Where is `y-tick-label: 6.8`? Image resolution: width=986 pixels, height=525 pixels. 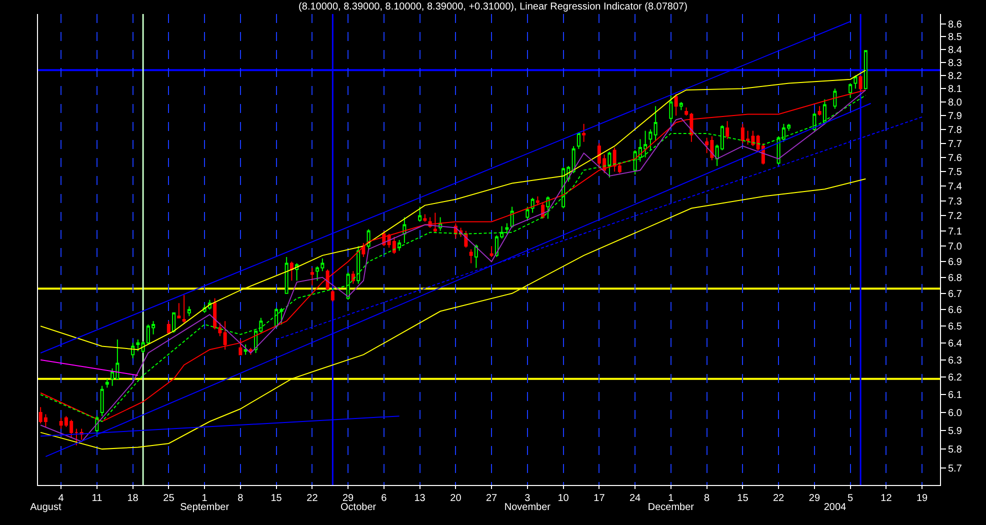 y-tick-label: 6.8 is located at coordinates (955, 278).